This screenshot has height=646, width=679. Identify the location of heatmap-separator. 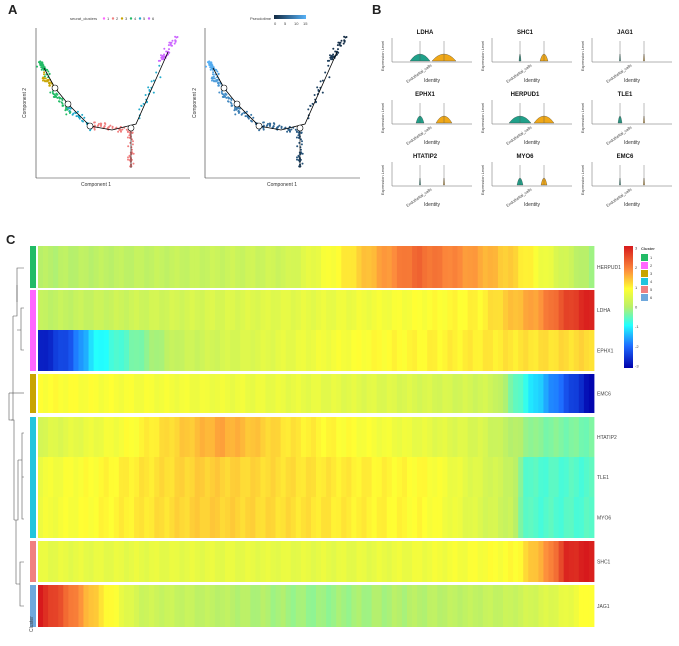
(312, 583).